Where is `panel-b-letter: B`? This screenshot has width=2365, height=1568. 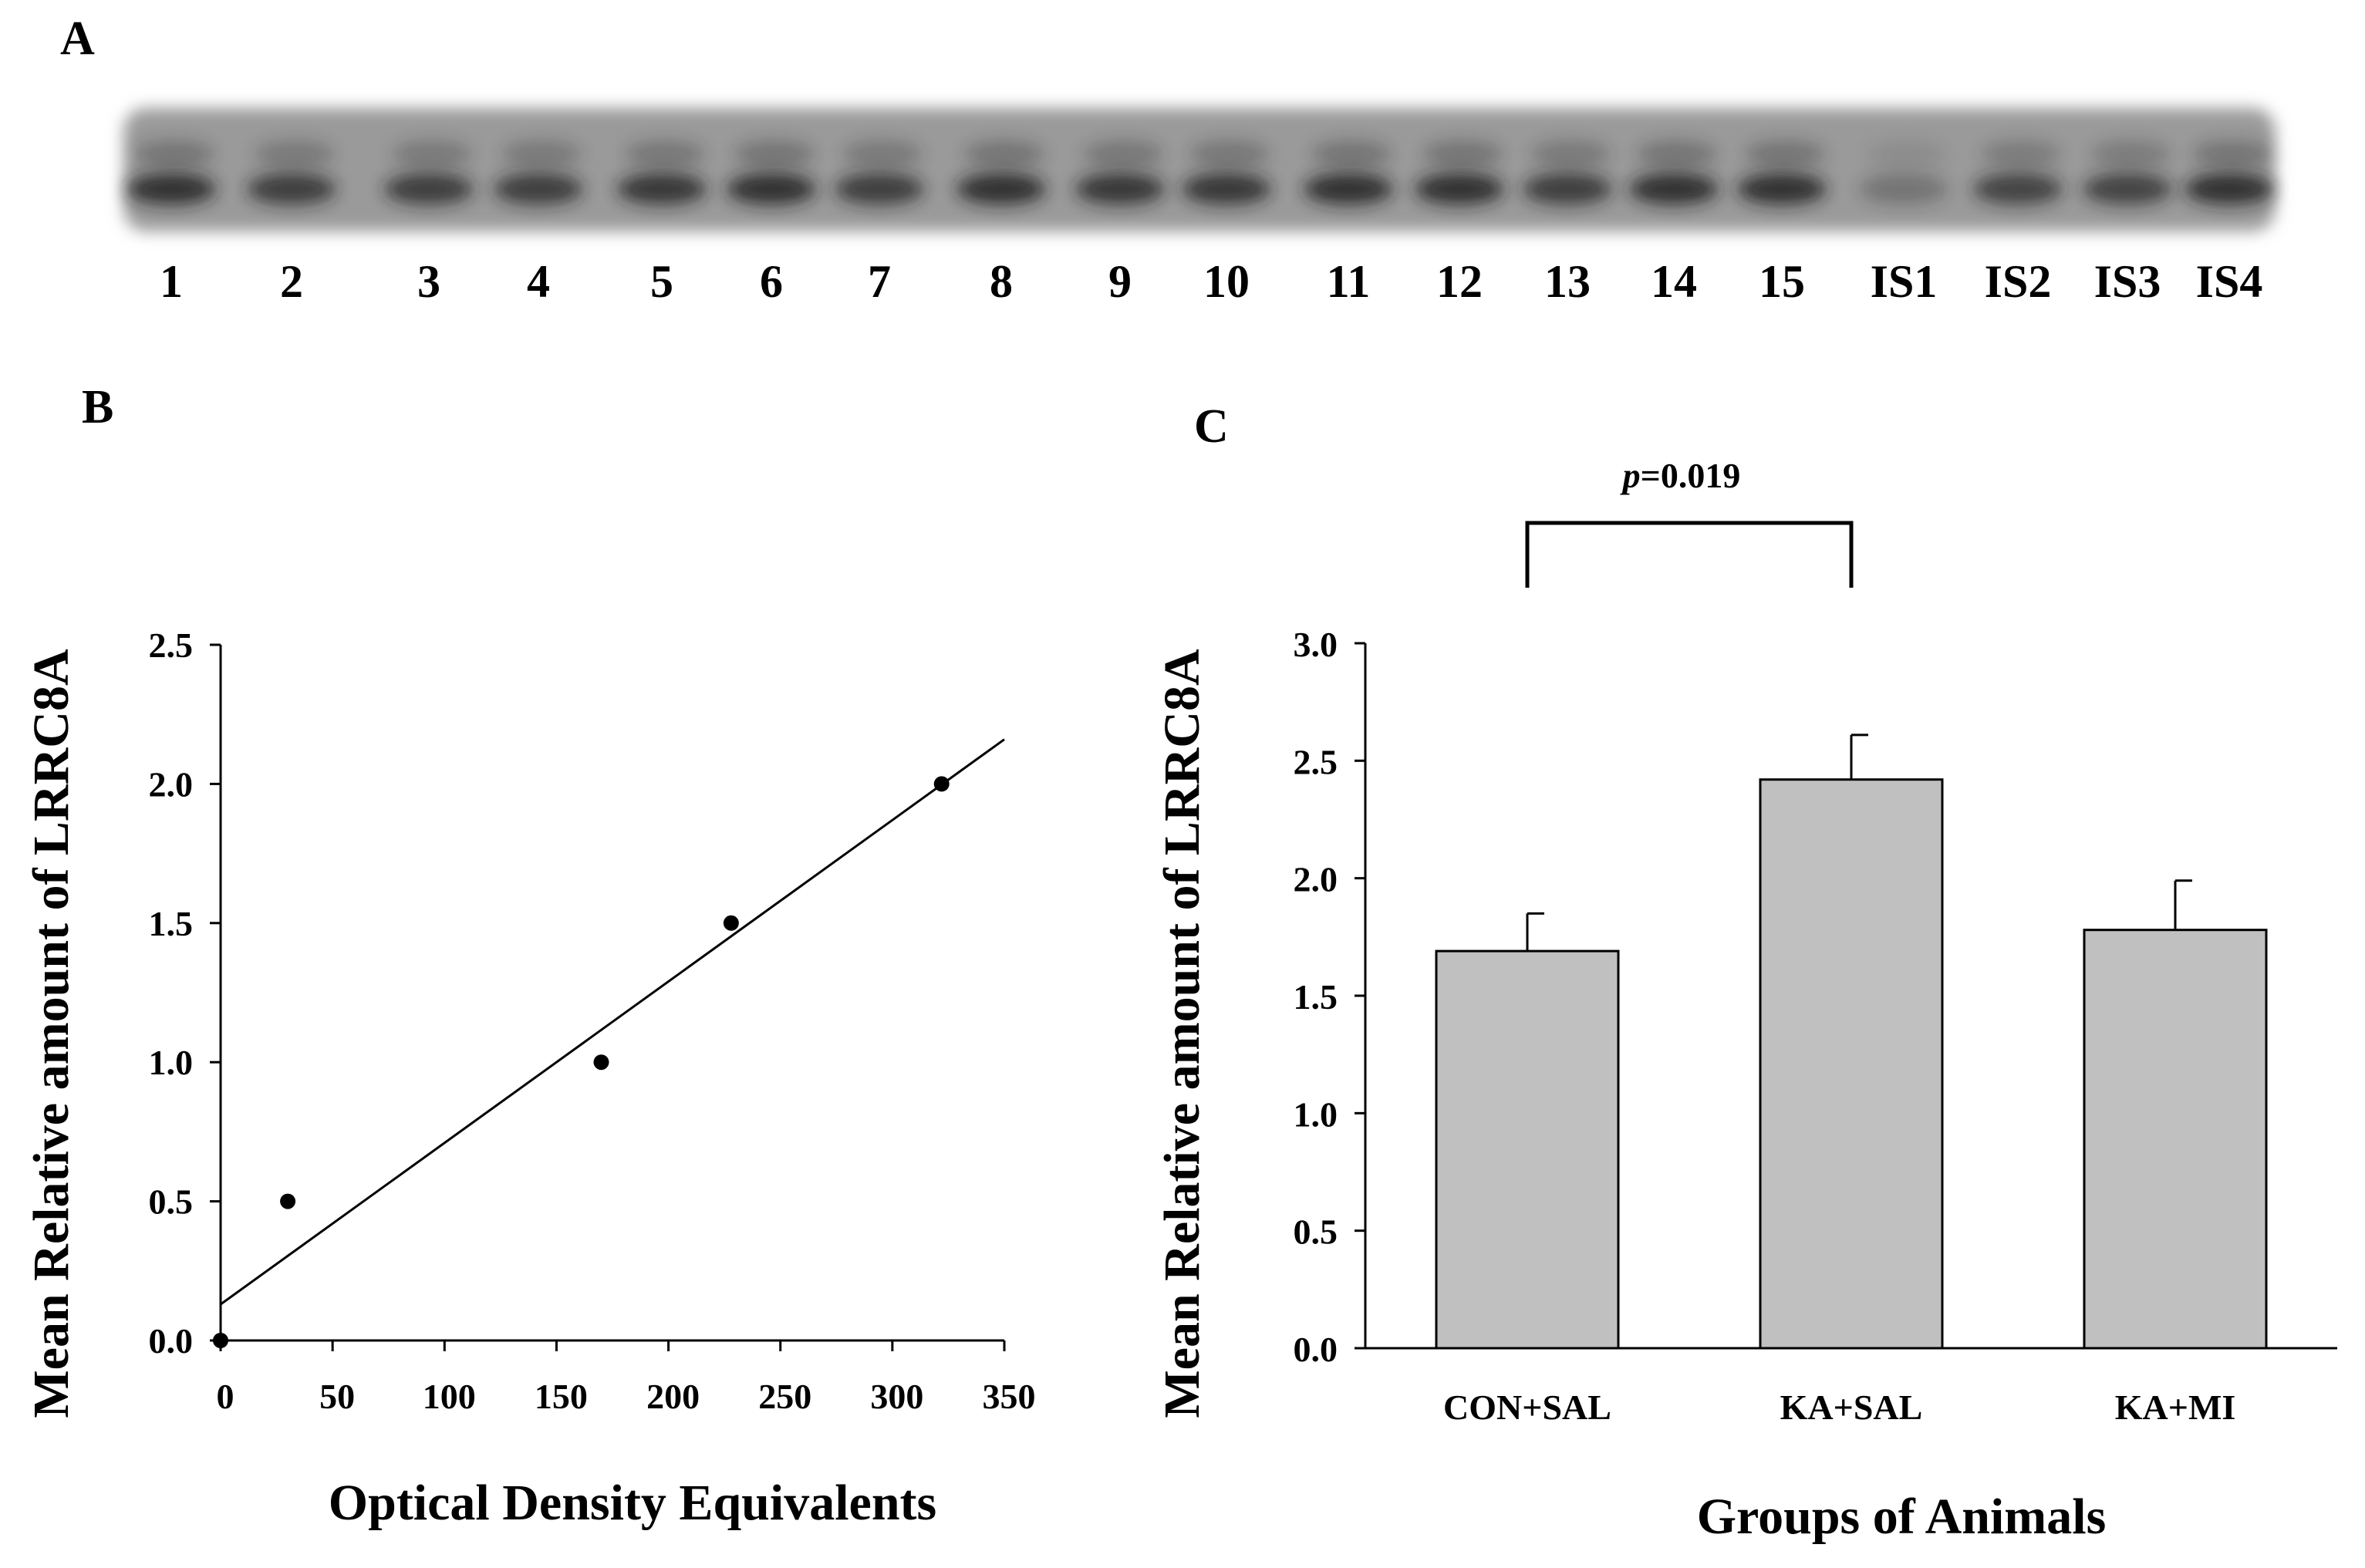 panel-b-letter: B is located at coordinates (97, 407).